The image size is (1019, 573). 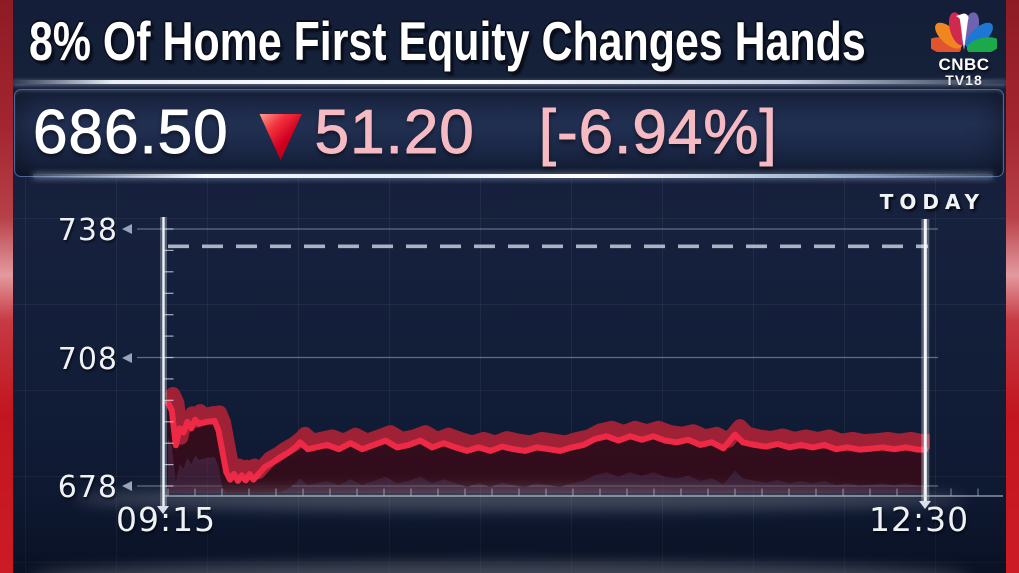 What do you see at coordinates (1012, 286) in the screenshot?
I see `right-red-strip` at bounding box center [1012, 286].